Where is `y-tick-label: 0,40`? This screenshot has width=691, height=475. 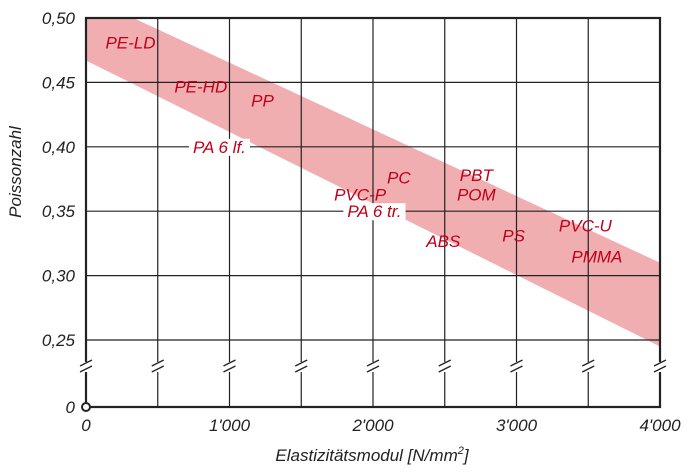 y-tick-label: 0,40 is located at coordinates (59, 147).